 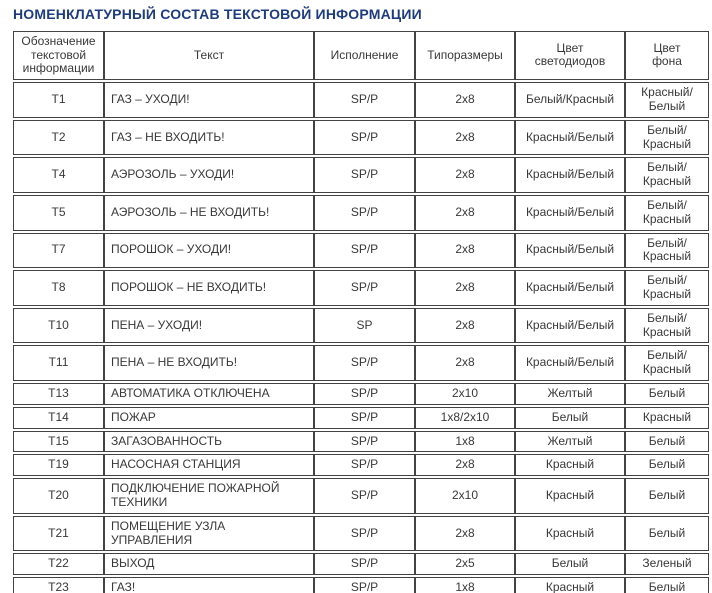 I want to click on sizes-cell: 1х8/2х10, so click(x=465, y=417).